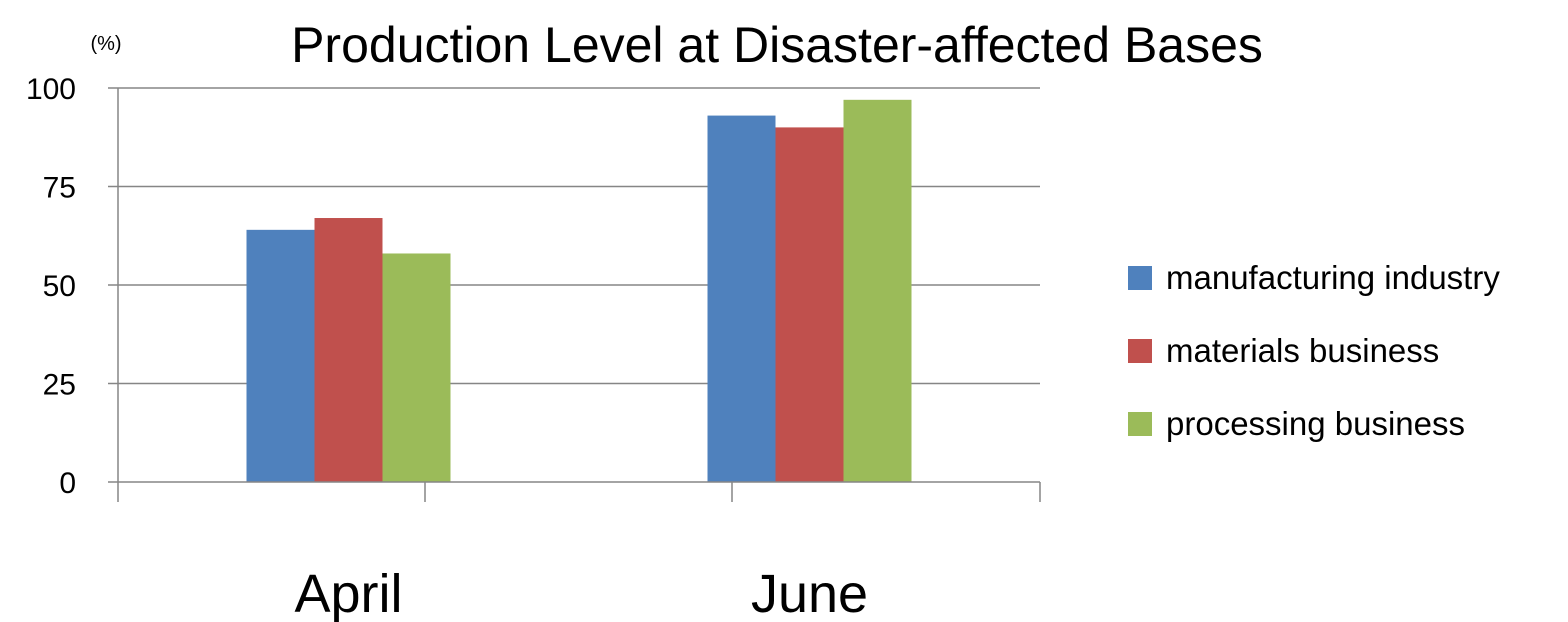  Describe the element at coordinates (417, 367) in the screenshot. I see `bar-processing-business-april` at that location.